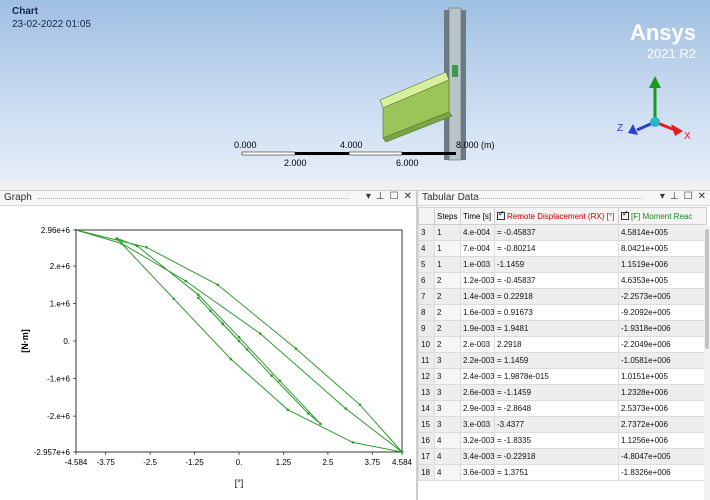 The width and height of the screenshot is (710, 500). What do you see at coordinates (477, 344) in the screenshot?
I see `cell-time: 2.e-003` at bounding box center [477, 344].